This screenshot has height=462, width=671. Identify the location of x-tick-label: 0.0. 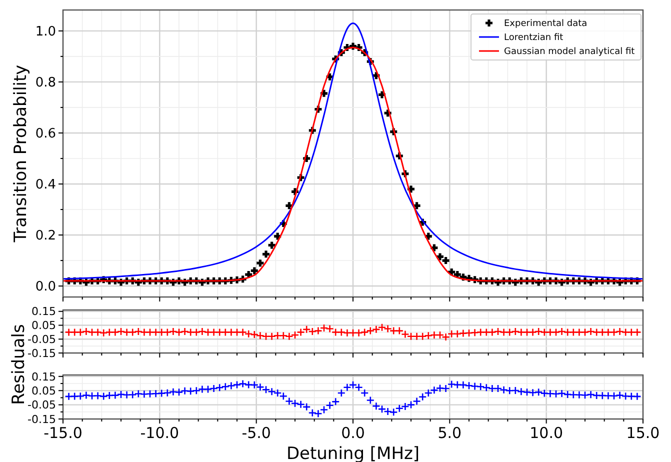
(353, 433).